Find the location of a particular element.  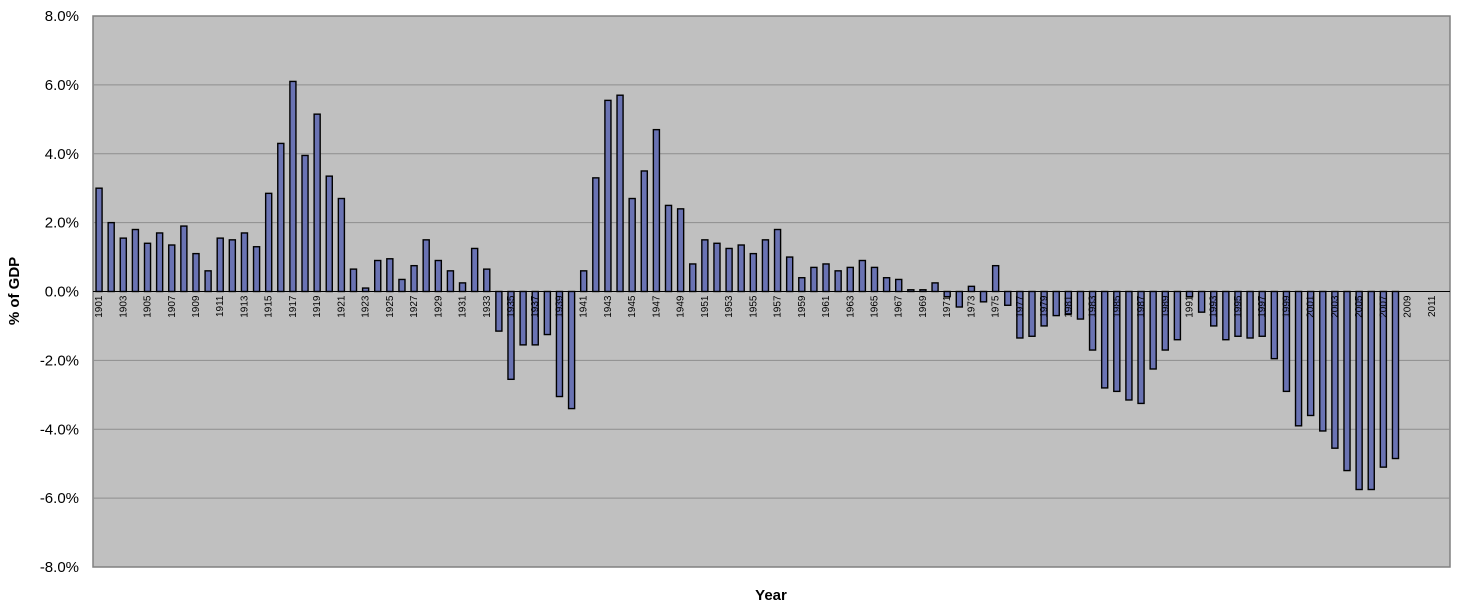

x-tick-label: 1907 is located at coordinates (172, 306).